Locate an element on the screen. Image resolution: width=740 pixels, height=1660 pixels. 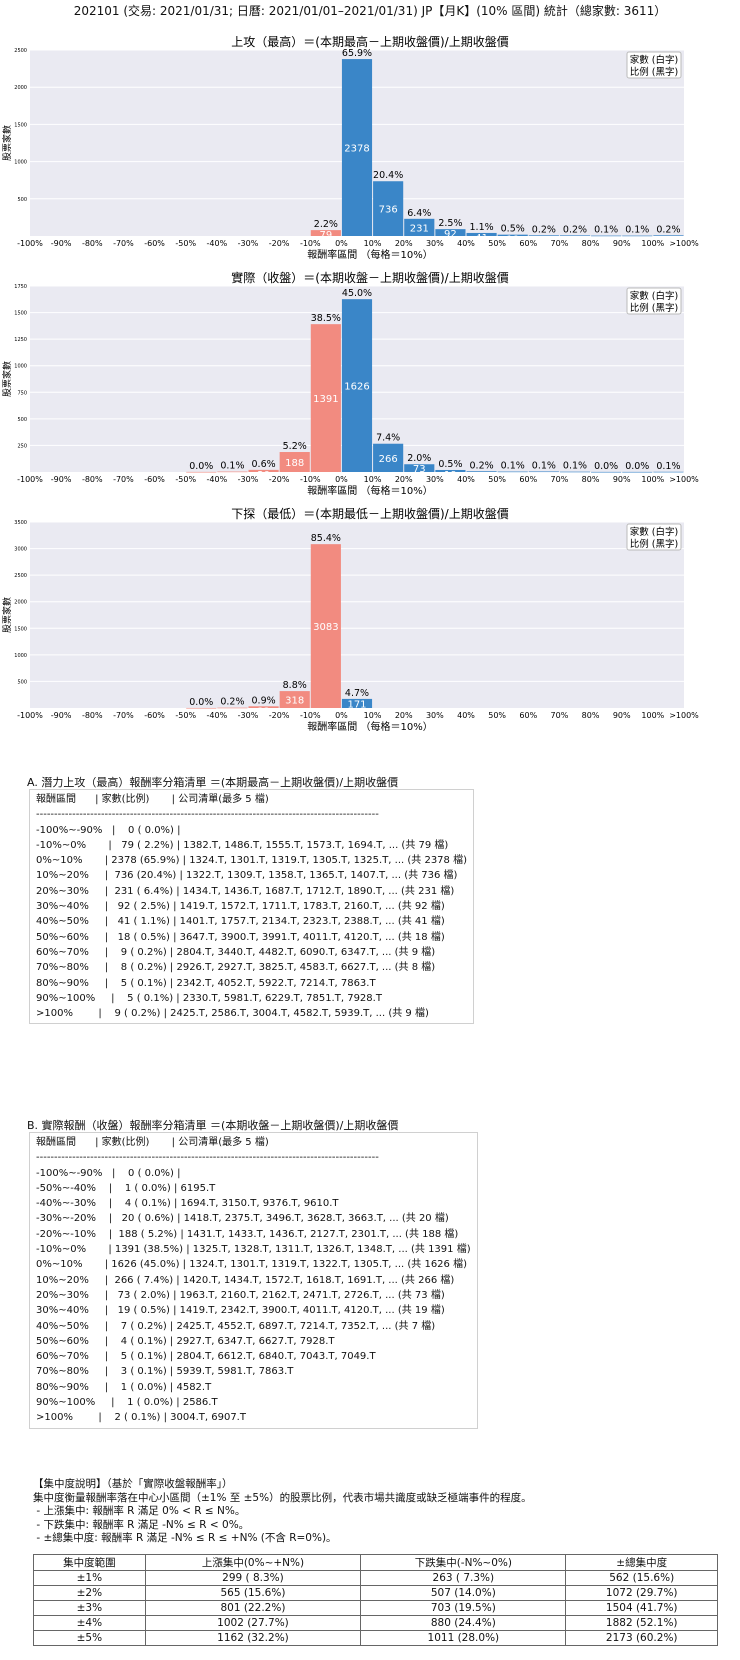
bar-count-label: 736 is located at coordinates (388, 210).